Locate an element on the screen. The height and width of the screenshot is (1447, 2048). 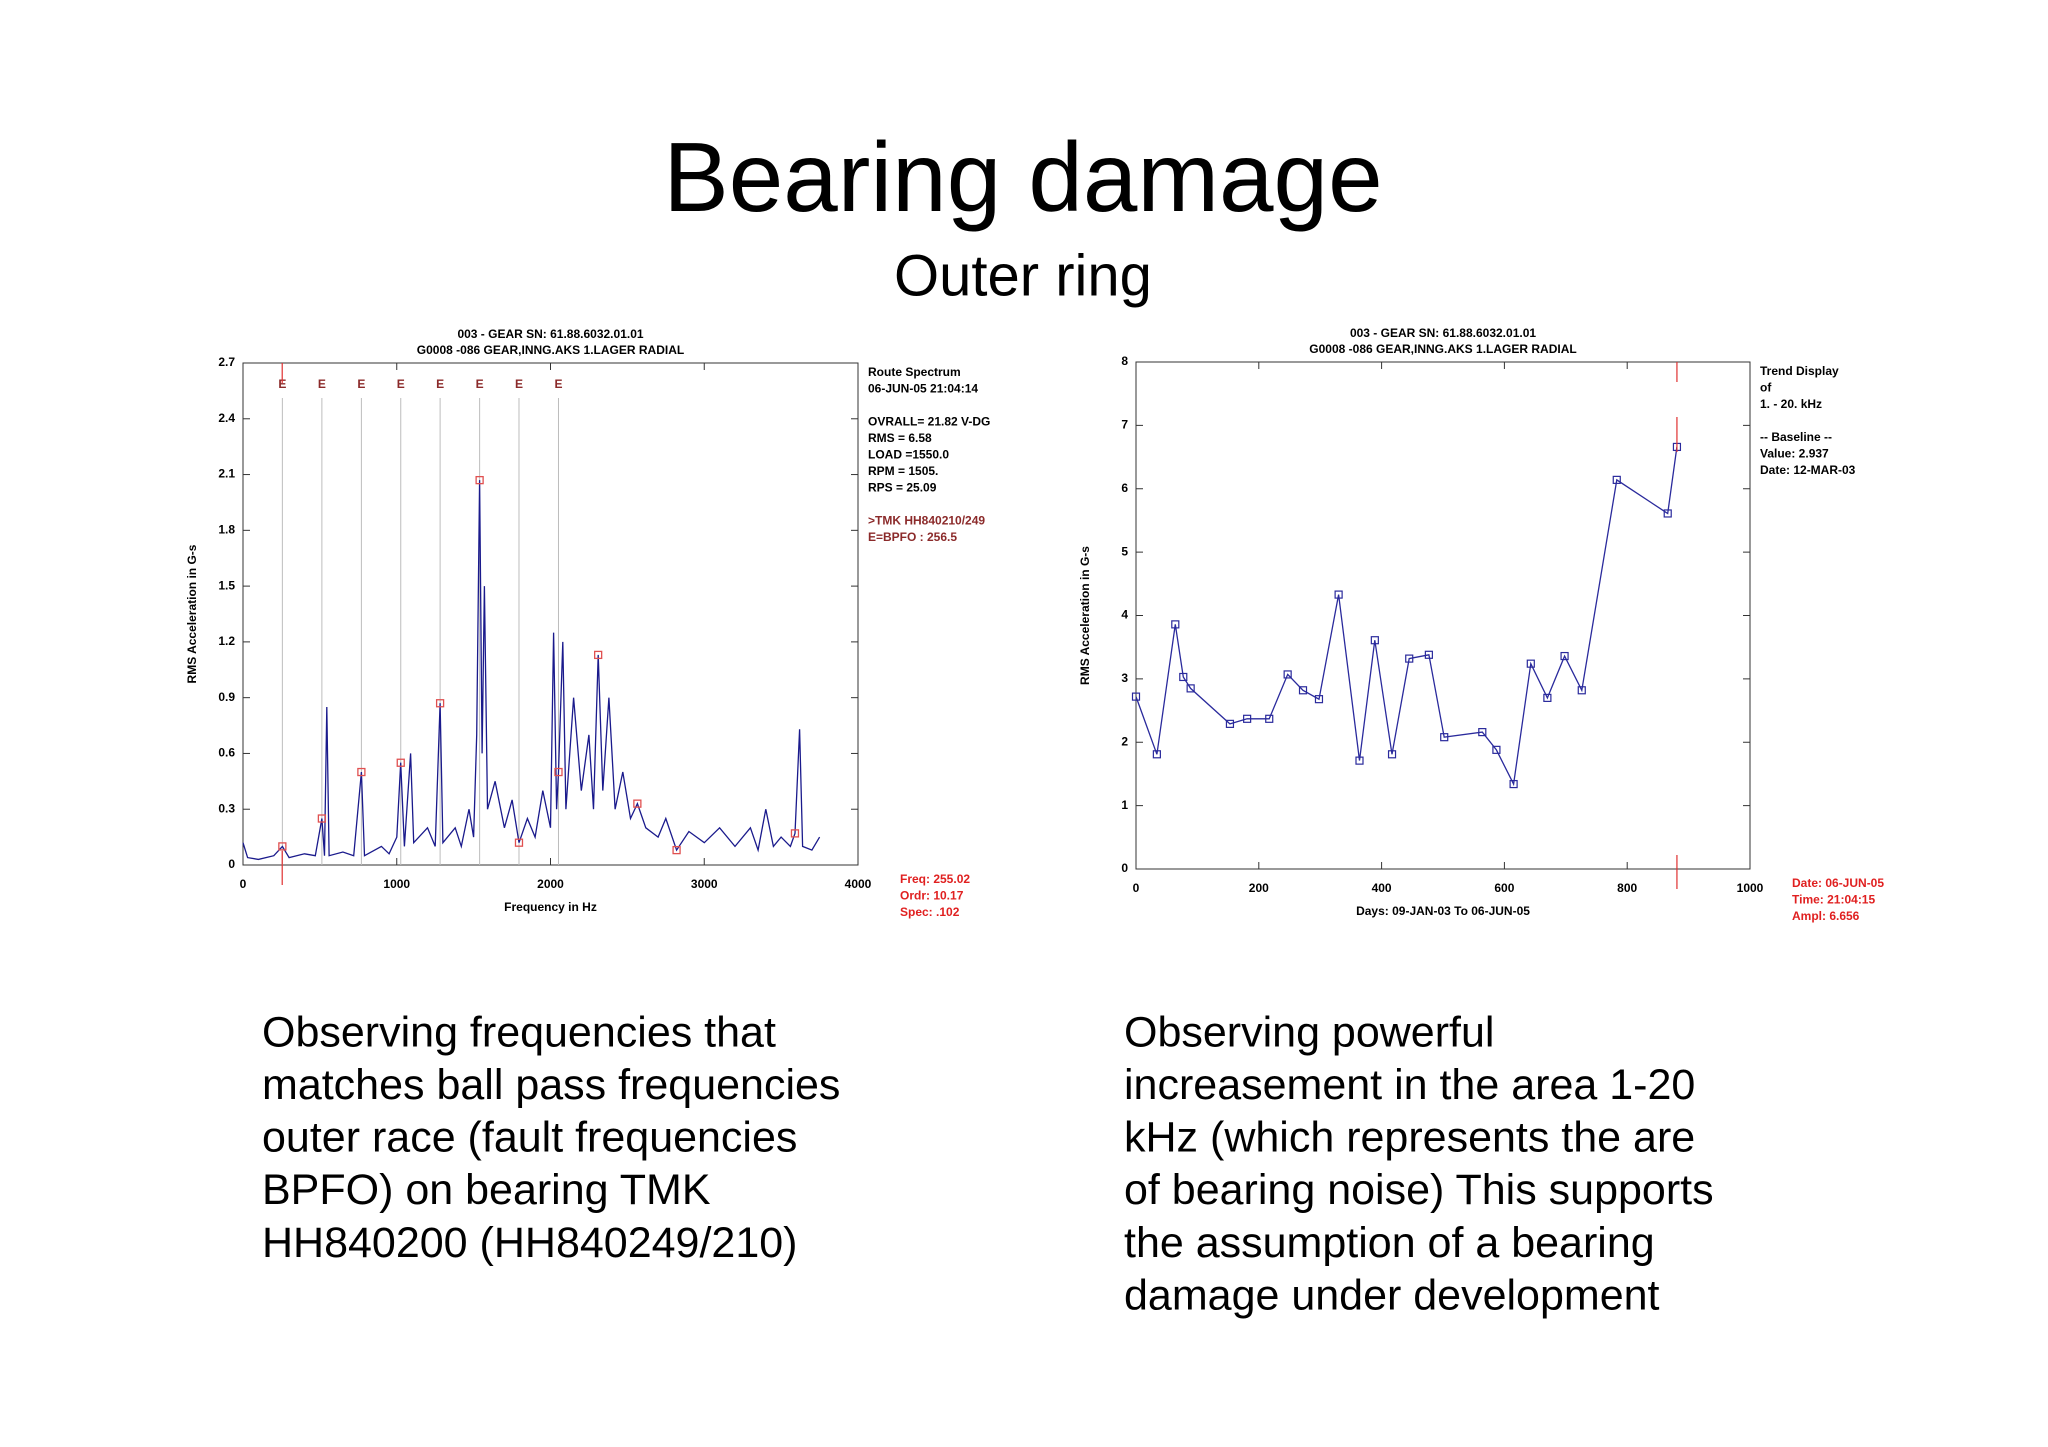
info-text: RPS = 25.09 is located at coordinates (902, 488).